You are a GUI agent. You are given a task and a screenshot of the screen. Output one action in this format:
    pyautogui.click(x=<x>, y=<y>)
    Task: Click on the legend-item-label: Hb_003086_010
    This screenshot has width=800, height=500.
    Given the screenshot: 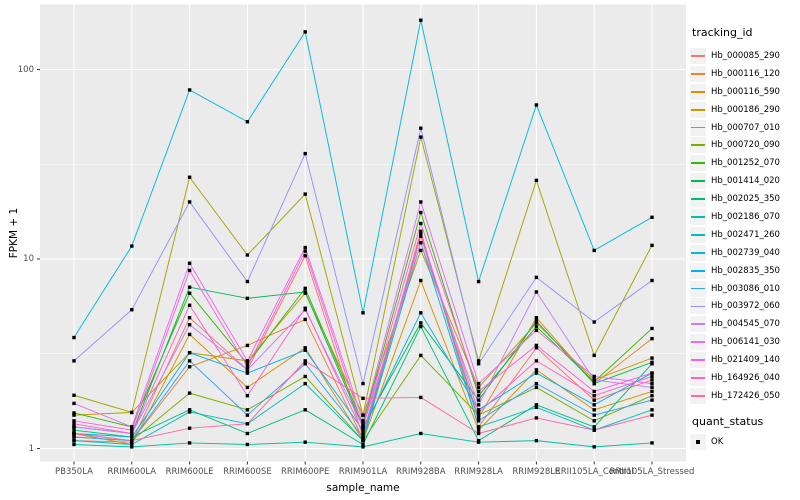 What is the action you would take?
    pyautogui.click(x=745, y=288)
    